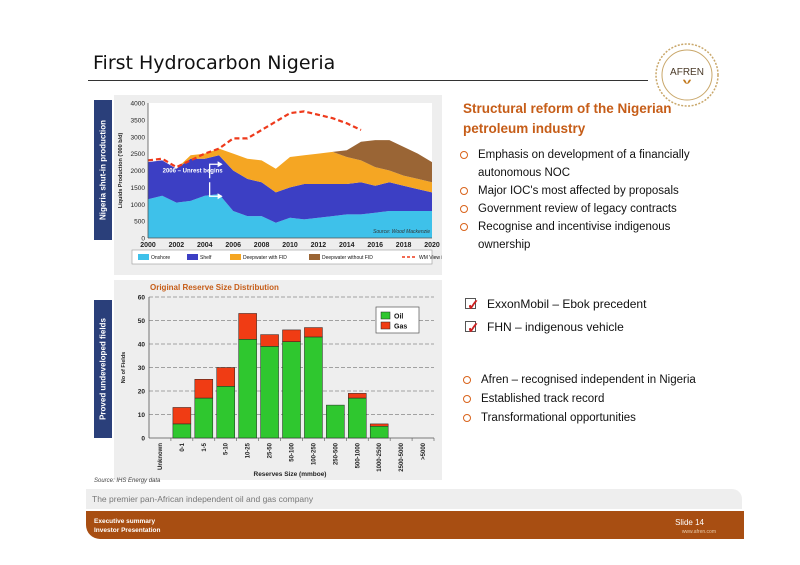 This screenshot has height=565, width=800. Describe the element at coordinates (687, 75) in the screenshot. I see `afren-logo: AFREN` at that location.